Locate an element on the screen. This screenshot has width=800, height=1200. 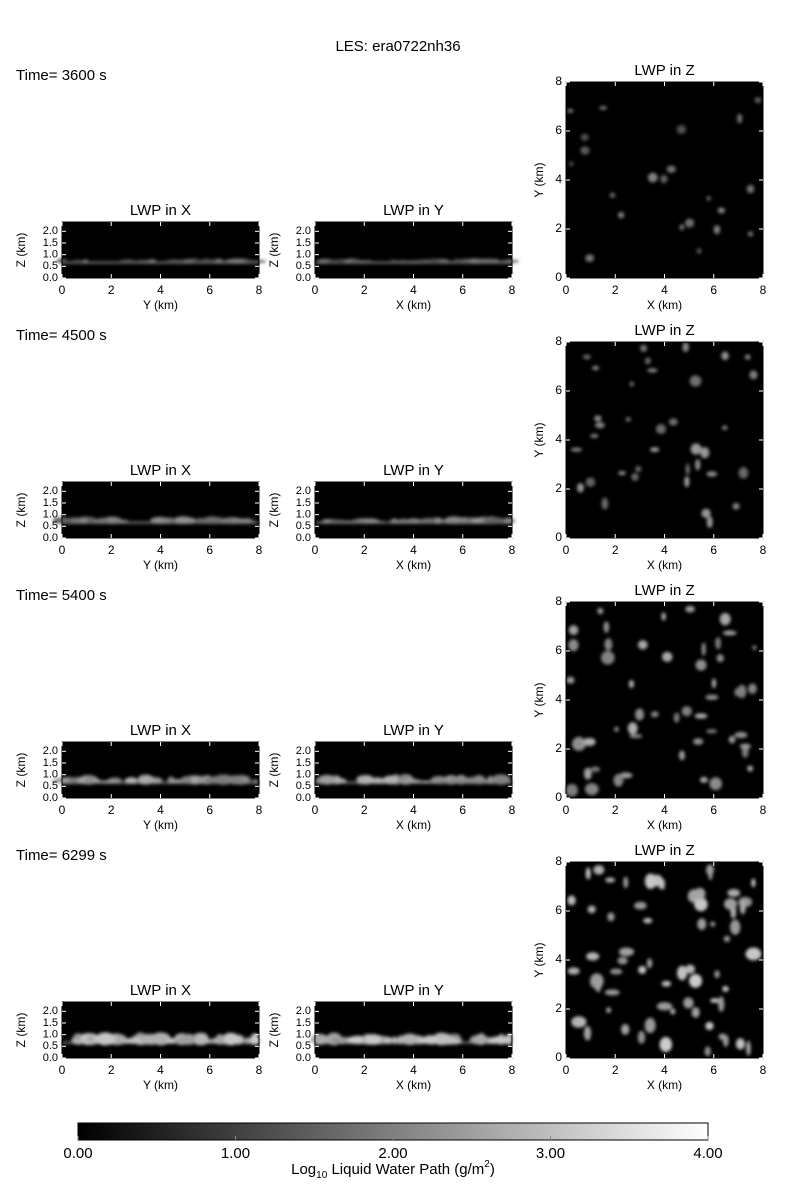
figure-title: LES: era0722nh36 is located at coordinates (397, 46).